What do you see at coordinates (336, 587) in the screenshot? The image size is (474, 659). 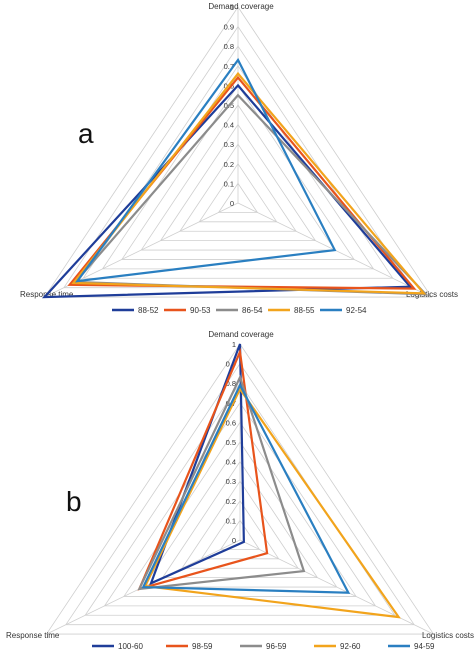 I see `axis-spoke` at bounding box center [336, 587].